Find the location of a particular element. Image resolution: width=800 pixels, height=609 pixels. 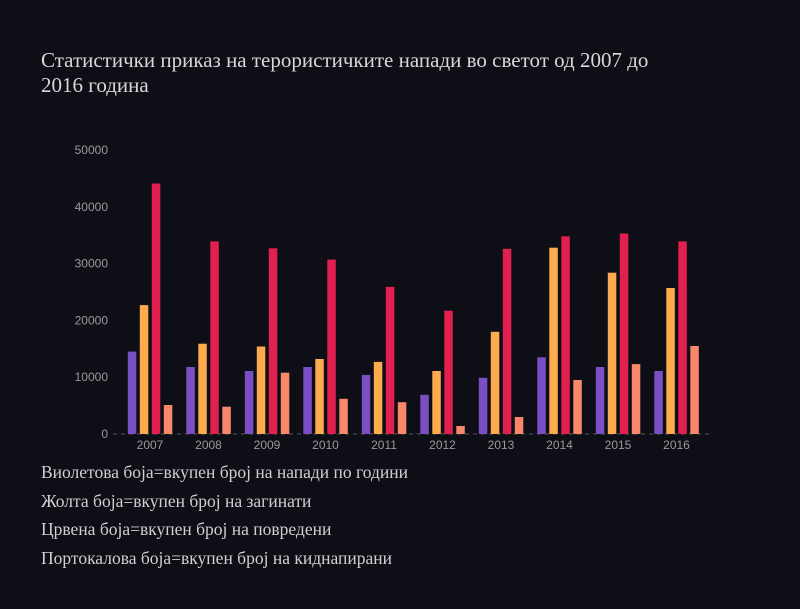

x-tick-label: 2010 is located at coordinates (325, 445).